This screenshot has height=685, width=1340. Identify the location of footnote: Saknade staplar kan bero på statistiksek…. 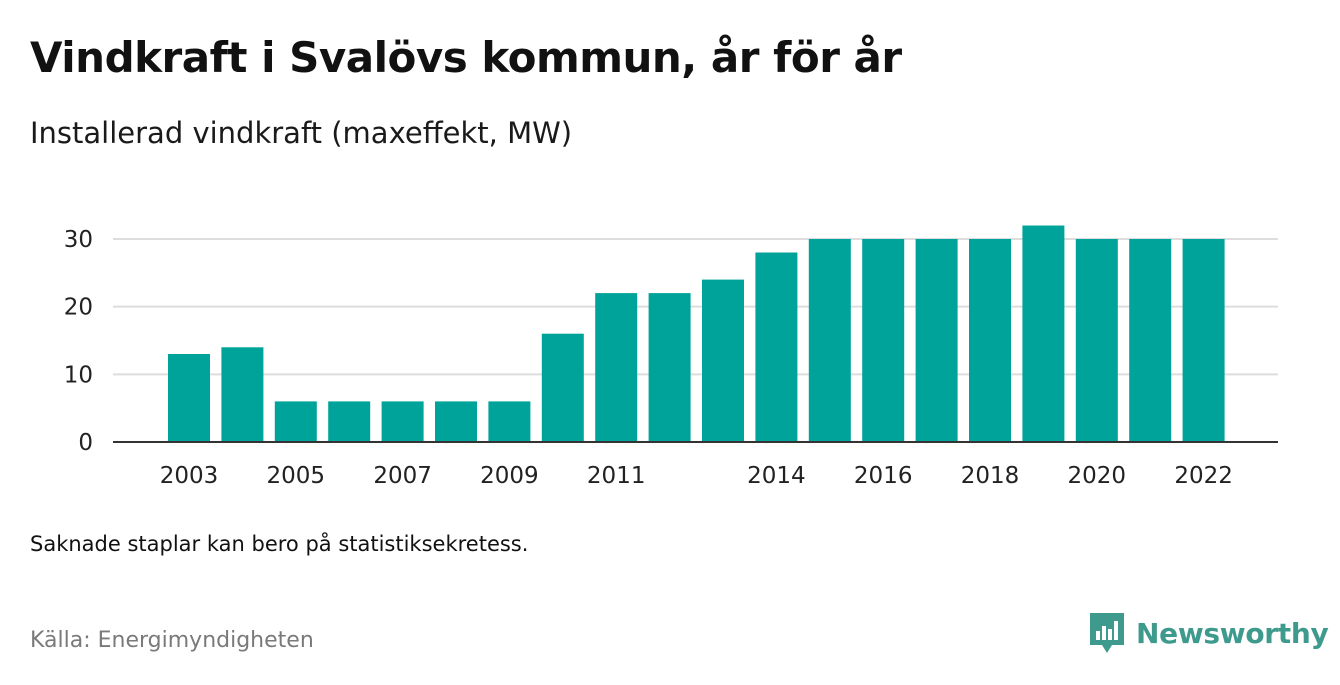
(279, 544).